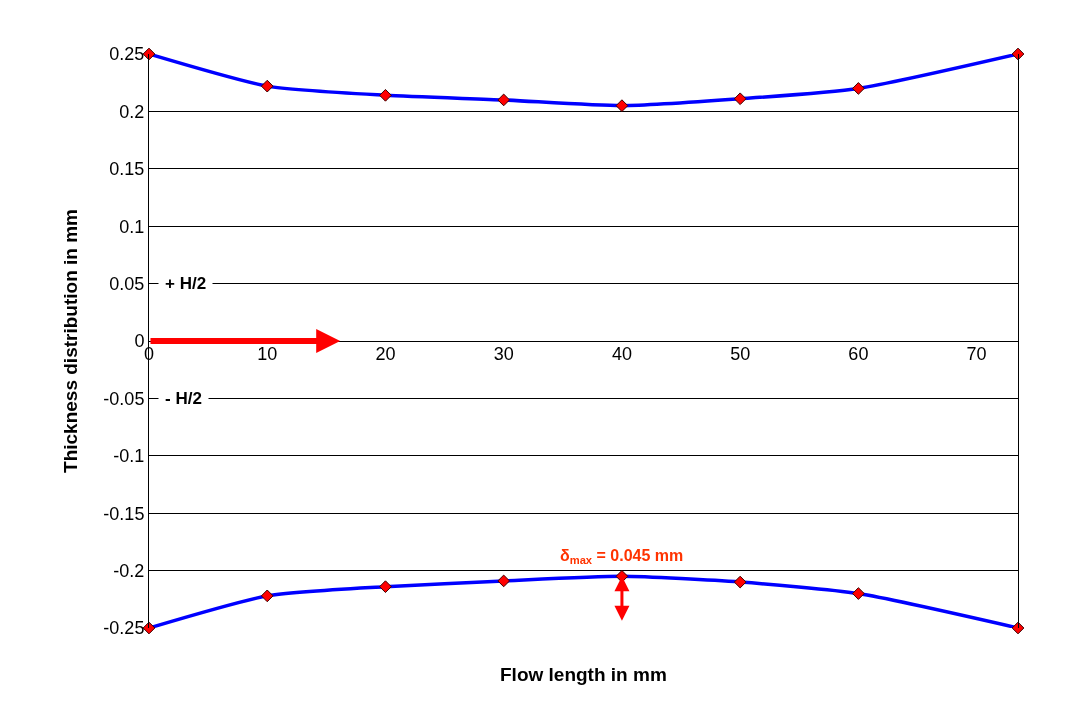 The width and height of the screenshot is (1089, 707). What do you see at coordinates (385, 354) in the screenshot?
I see `x-tick-label: 20` at bounding box center [385, 354].